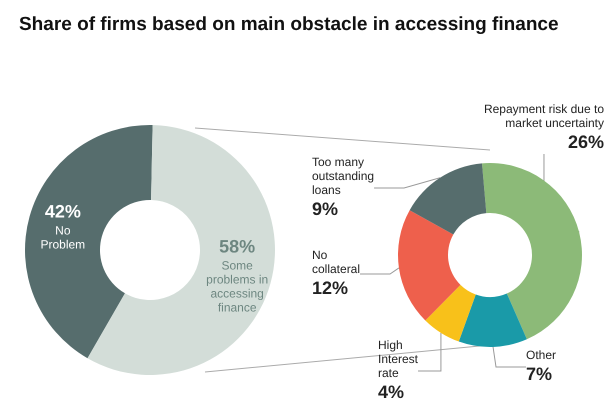  What do you see at coordinates (336, 262) in the screenshot?
I see `slice-label: No collateral` at bounding box center [336, 262].